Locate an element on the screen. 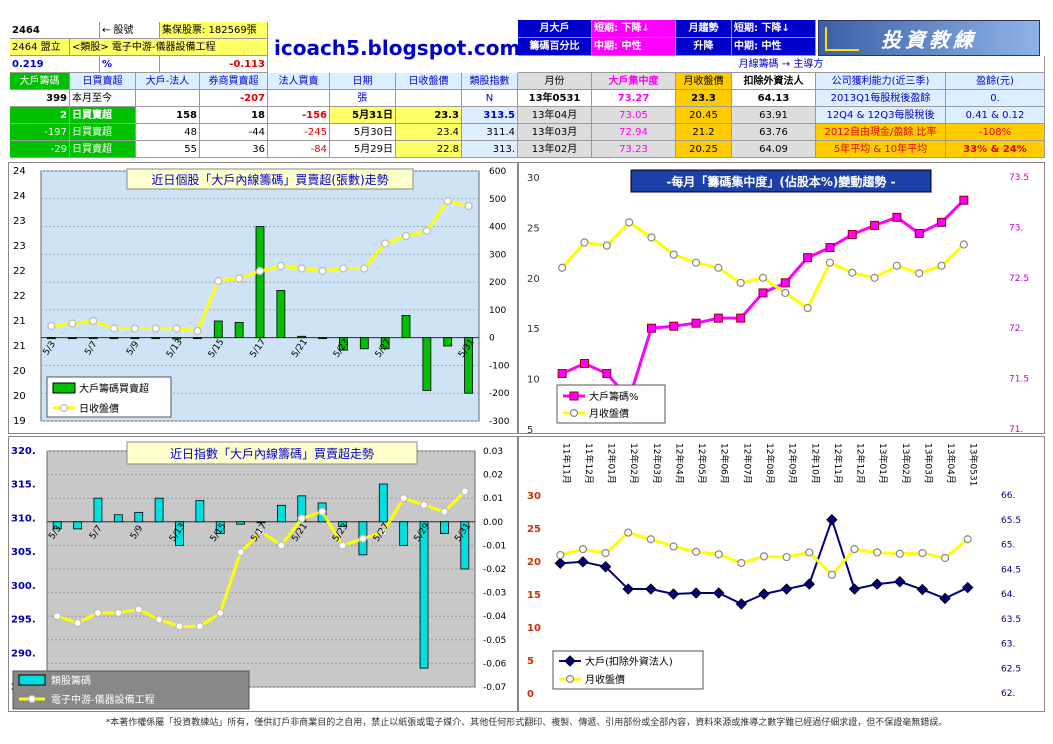 This screenshot has height=744, width=1053. legend-label: 大戶(扣除外資法人) is located at coordinates (629, 661).